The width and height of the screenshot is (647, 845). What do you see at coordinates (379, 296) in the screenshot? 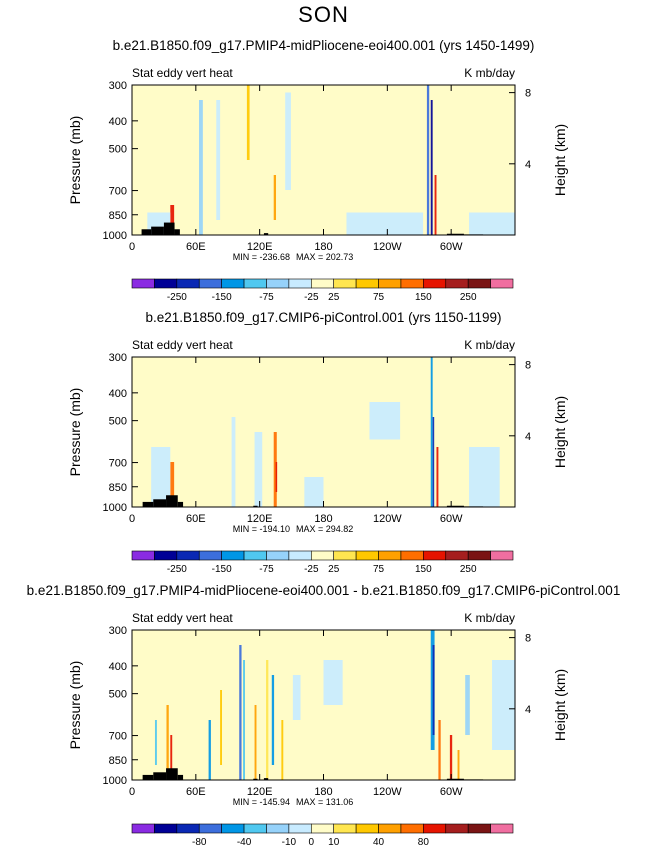
I see `colorbar-label: 75` at bounding box center [379, 296].